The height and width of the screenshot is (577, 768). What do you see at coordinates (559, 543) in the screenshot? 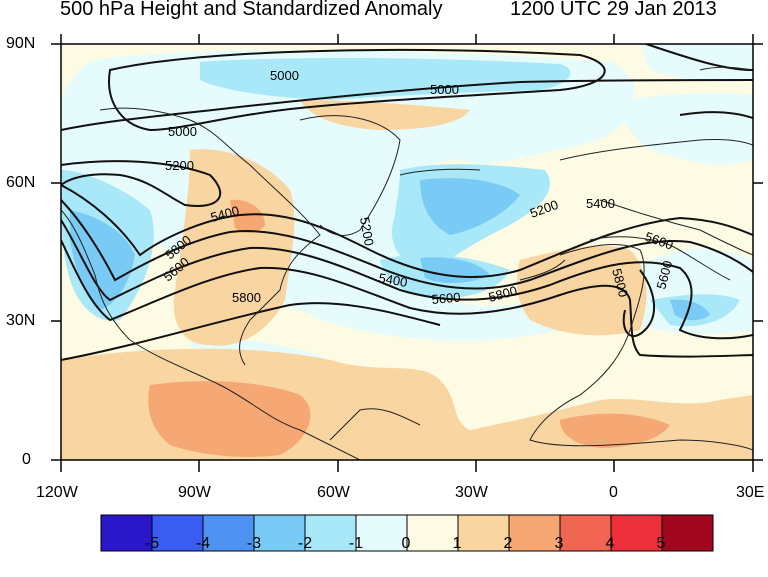
I see `colorbar-label: 3` at bounding box center [559, 543].